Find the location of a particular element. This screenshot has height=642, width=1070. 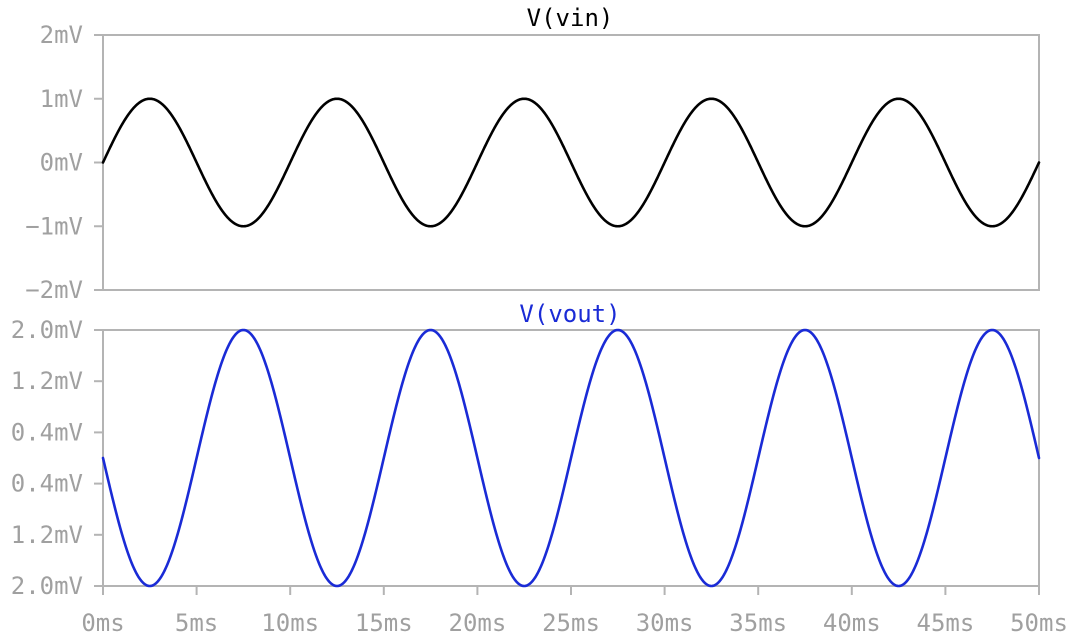

y-tick-label: 2mV is located at coordinates (61, 35).